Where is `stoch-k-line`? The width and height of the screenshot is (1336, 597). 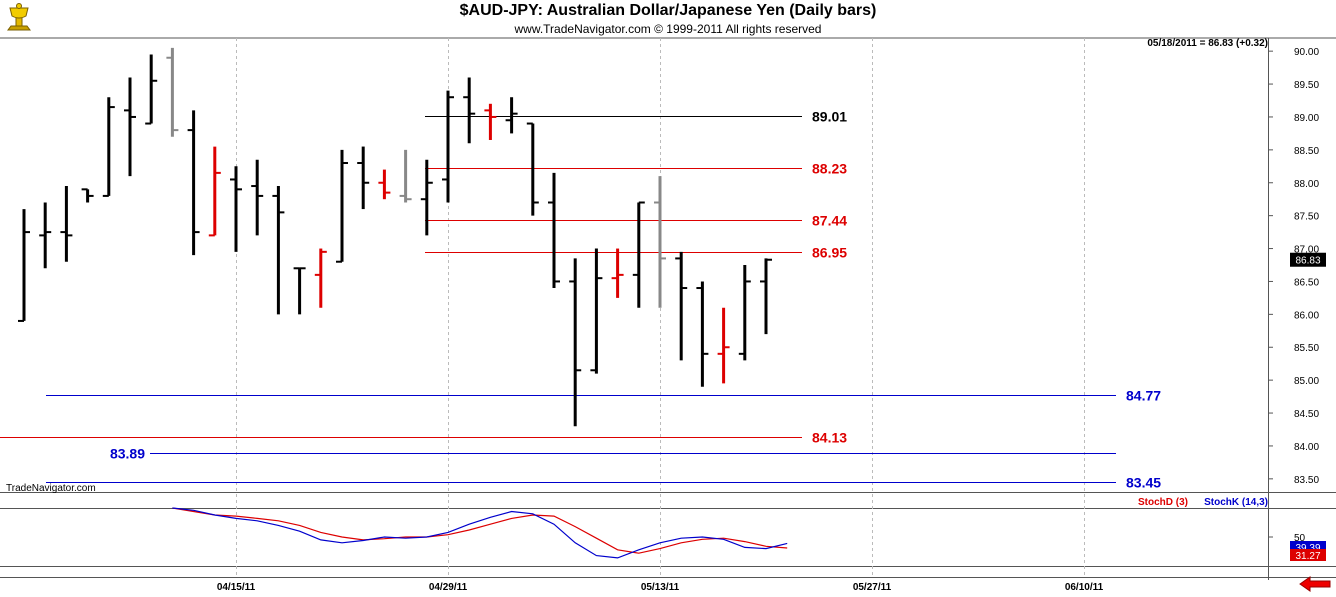 stoch-k-line is located at coordinates (480, 533).